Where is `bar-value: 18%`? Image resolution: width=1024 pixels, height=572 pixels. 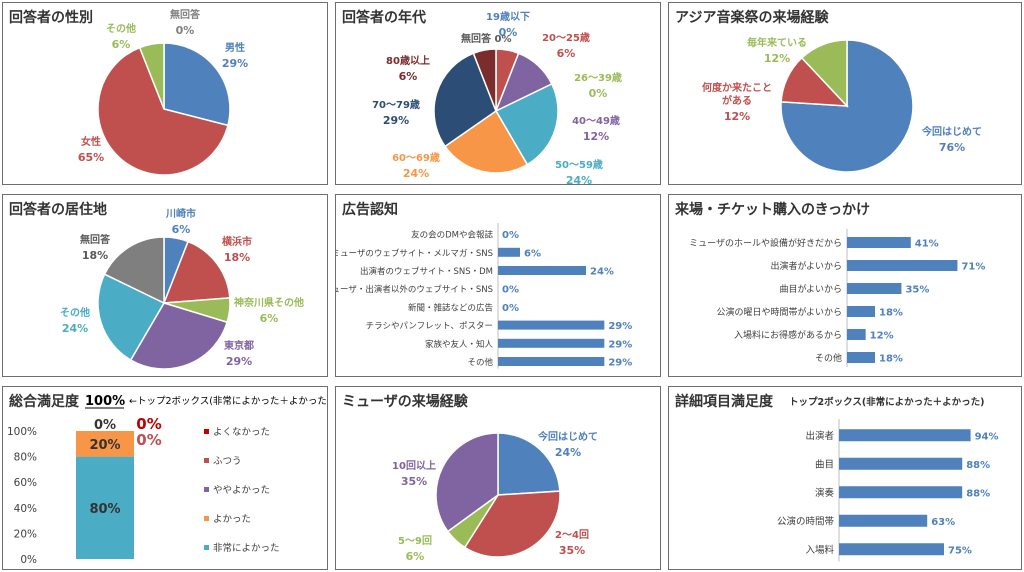 bar-value: 18% is located at coordinates (891, 313).